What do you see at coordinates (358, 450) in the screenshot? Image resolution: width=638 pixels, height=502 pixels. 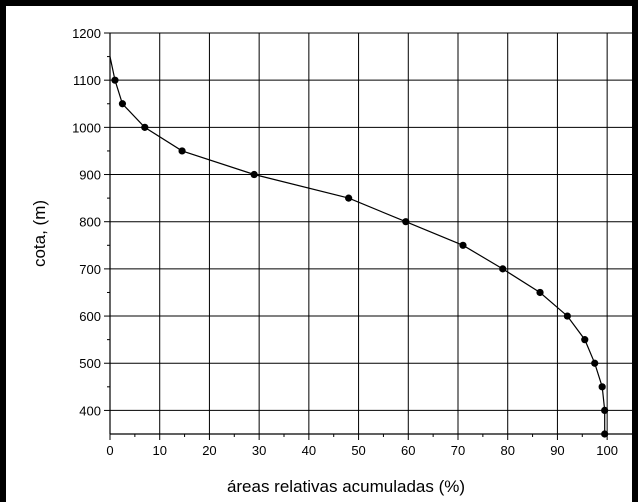 I see `x-tick-label: 50` at bounding box center [358, 450].